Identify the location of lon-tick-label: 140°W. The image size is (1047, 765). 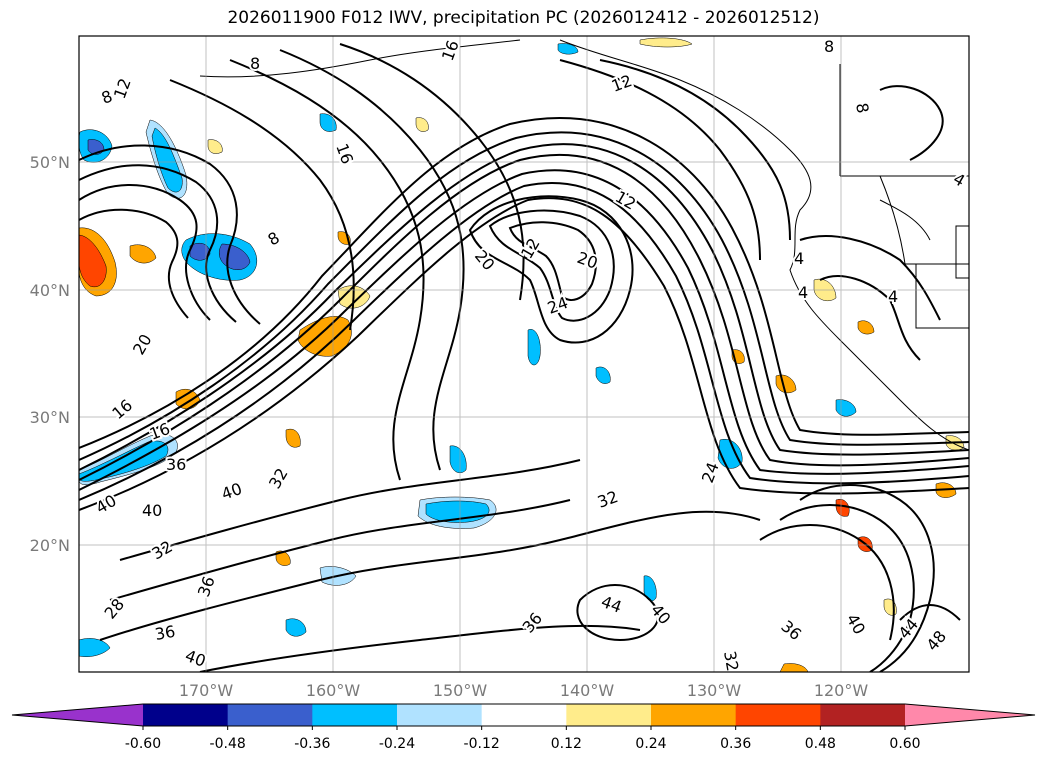
(587, 690).